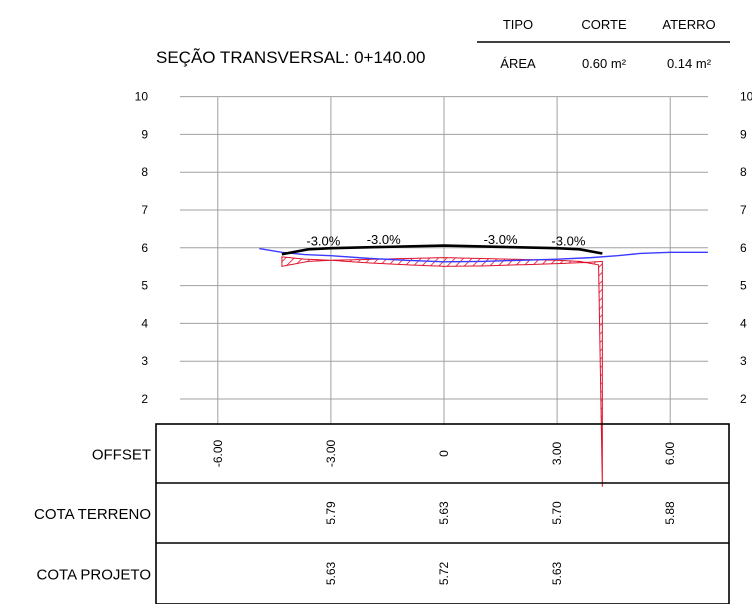 The image size is (752, 604). What do you see at coordinates (743, 286) in the screenshot?
I see `y-tick-right: 5` at bounding box center [743, 286].